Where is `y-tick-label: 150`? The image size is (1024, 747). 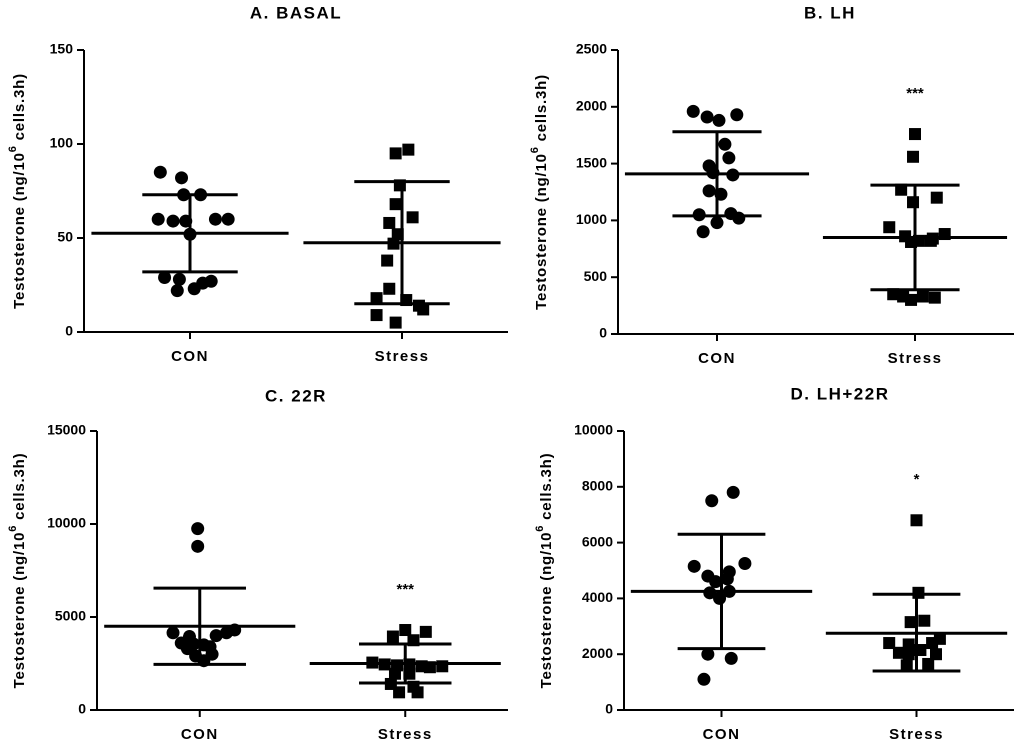
y-tick-label: 150 is located at coordinates (62, 49).